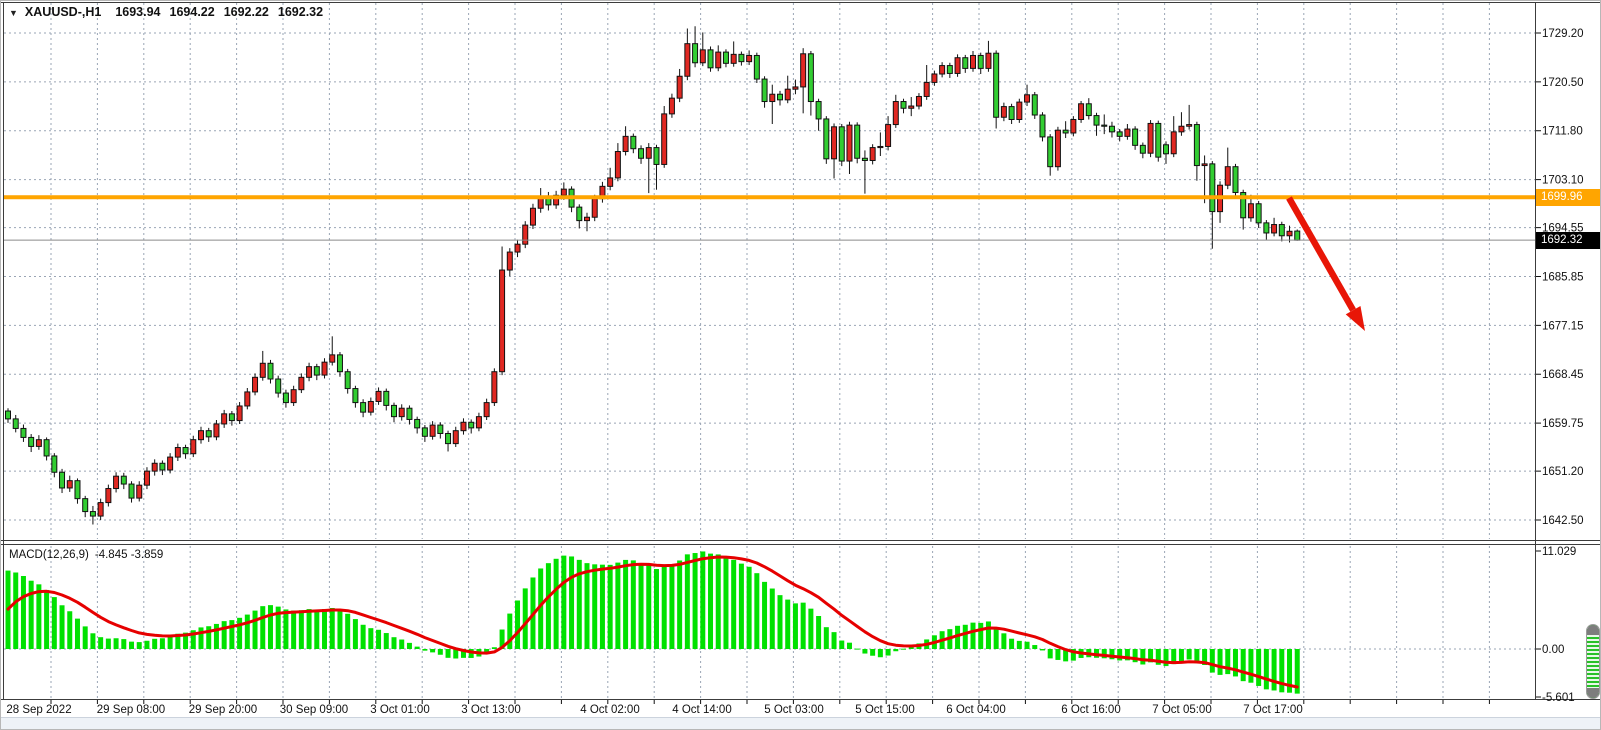 The height and width of the screenshot is (730, 1601). I want to click on scrollbar-cap-top, so click(1593, 630).